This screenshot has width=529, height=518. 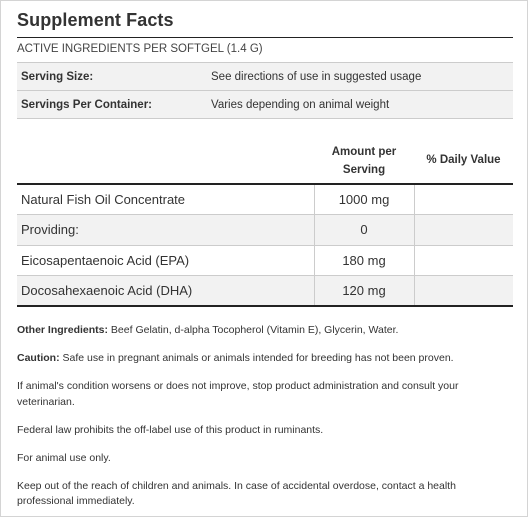 What do you see at coordinates (140, 49) in the screenshot?
I see `active-ingredients-subheading: ACTIVE INGREDIENTS PER SOFTGEL (1.4 G)` at bounding box center [140, 49].